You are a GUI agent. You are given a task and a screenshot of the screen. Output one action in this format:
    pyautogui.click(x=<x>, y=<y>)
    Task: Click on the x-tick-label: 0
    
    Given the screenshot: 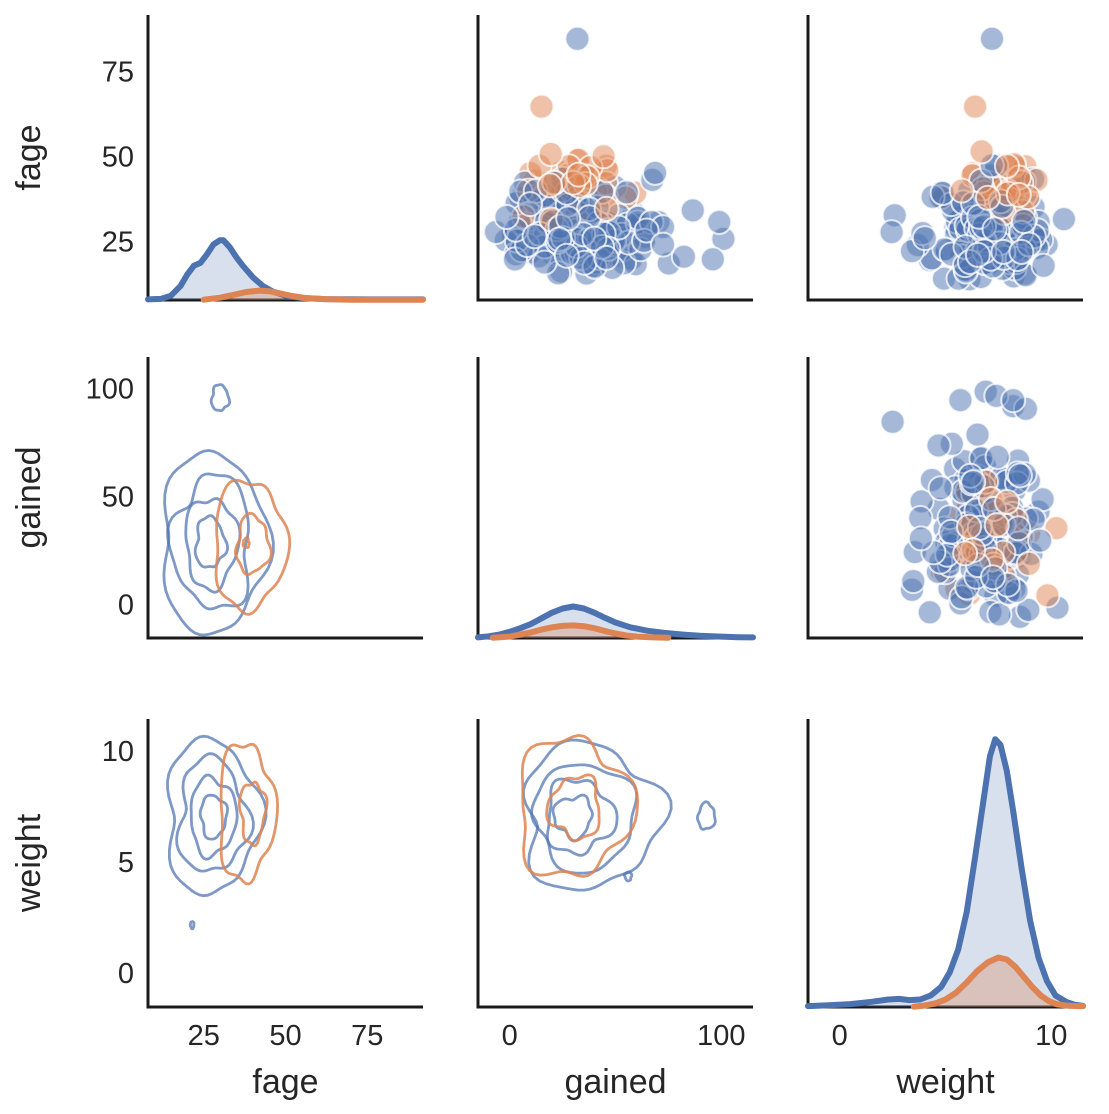 What is the action you would take?
    pyautogui.click(x=840, y=1036)
    